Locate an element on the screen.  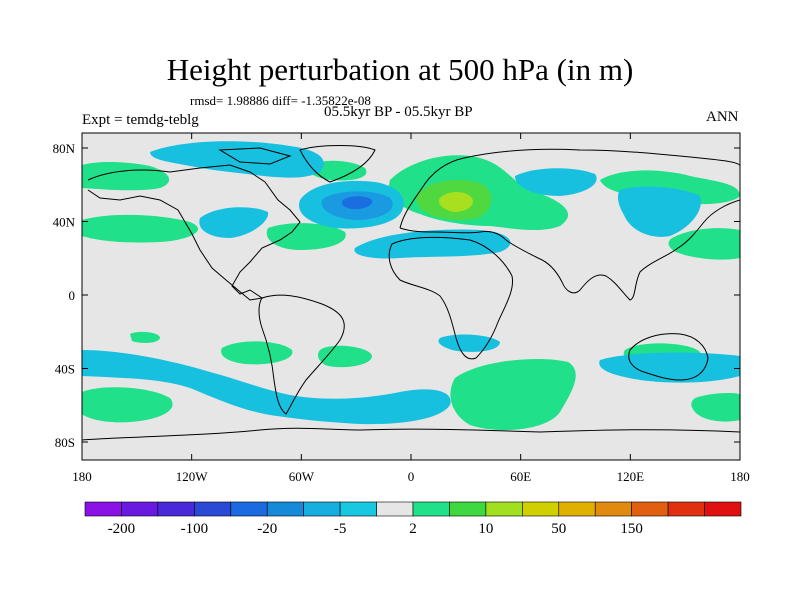
lon-tick-label: 120E is located at coordinates (631, 476).